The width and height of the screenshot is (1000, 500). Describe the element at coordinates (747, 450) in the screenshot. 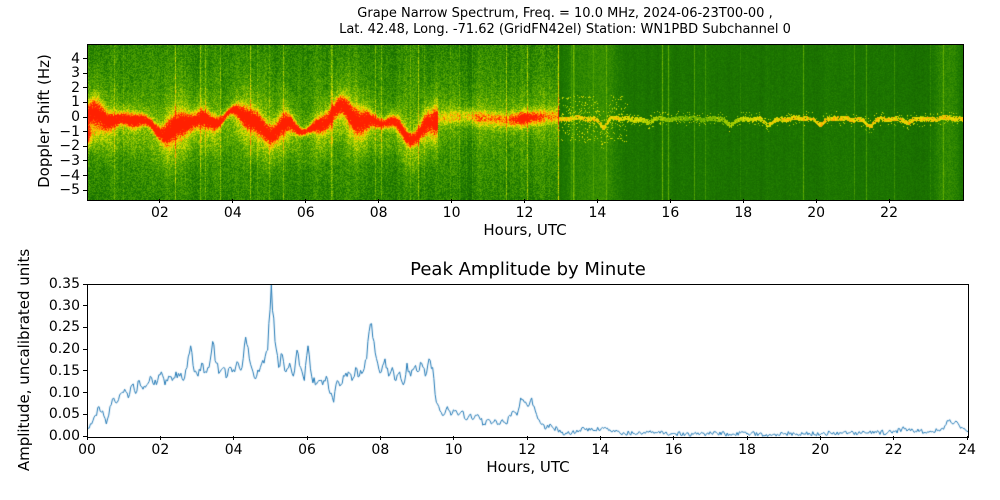

I see `amplitude-x-tick-label: 18` at that location.